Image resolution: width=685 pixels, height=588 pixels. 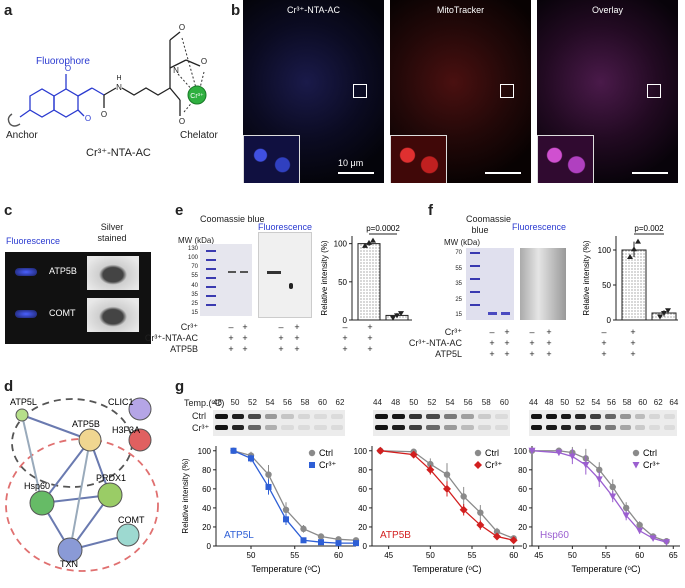 What do you see at coordinates (435, 343) in the screenshot?
I see `condition-label: Cr³⁺-NTA-AC` at bounding box center [435, 343].